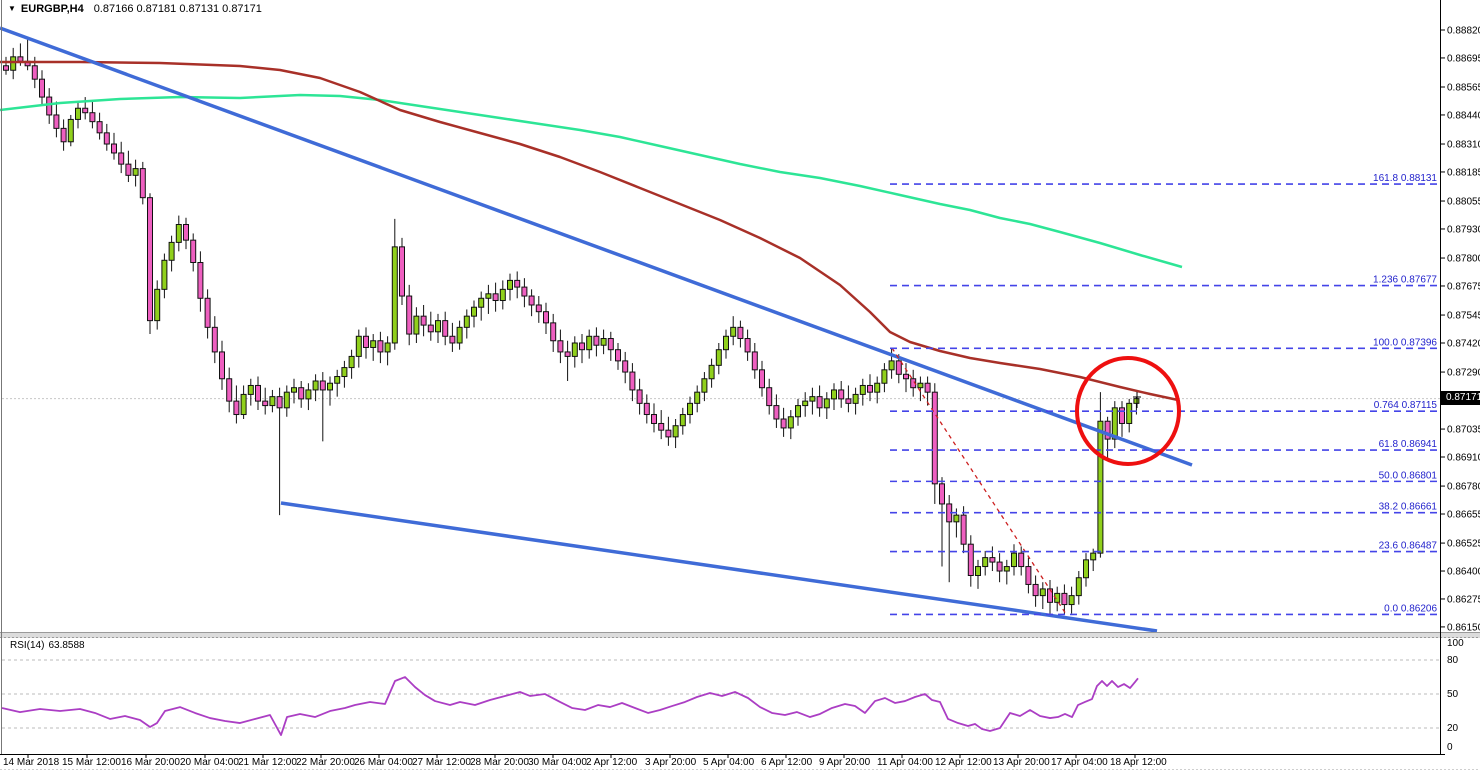 The height and width of the screenshot is (772, 1480). I want to click on fib-ray, so click(979, 481).